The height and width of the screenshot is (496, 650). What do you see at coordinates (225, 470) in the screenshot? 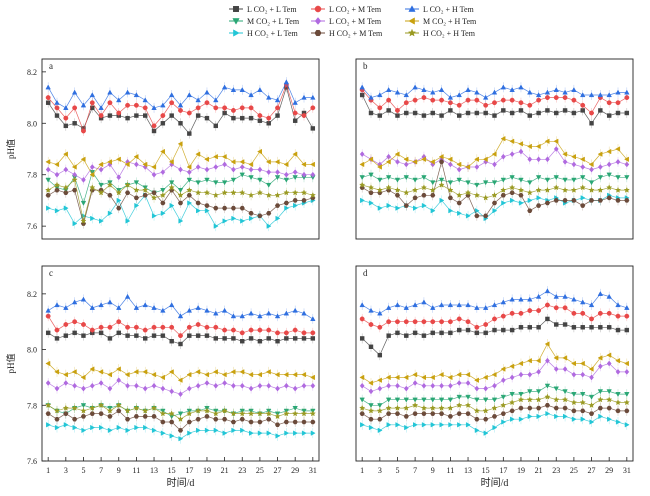
I see `x-tick-label: 21` at bounding box center [225, 470].